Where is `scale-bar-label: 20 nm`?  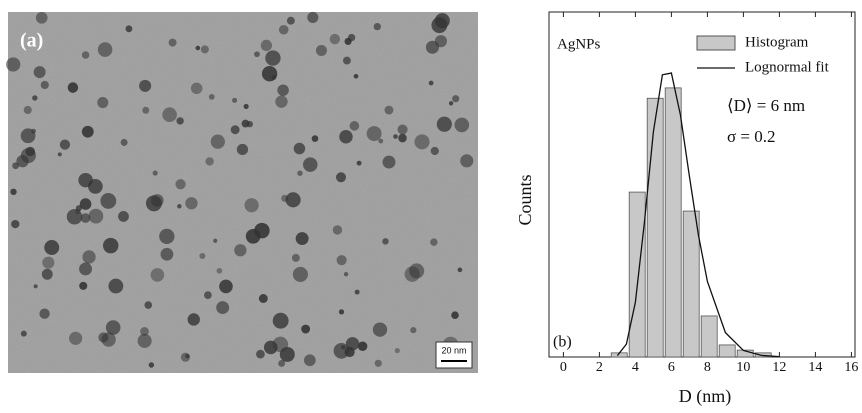
scale-bar-label: 20 nm is located at coordinates (453, 350).